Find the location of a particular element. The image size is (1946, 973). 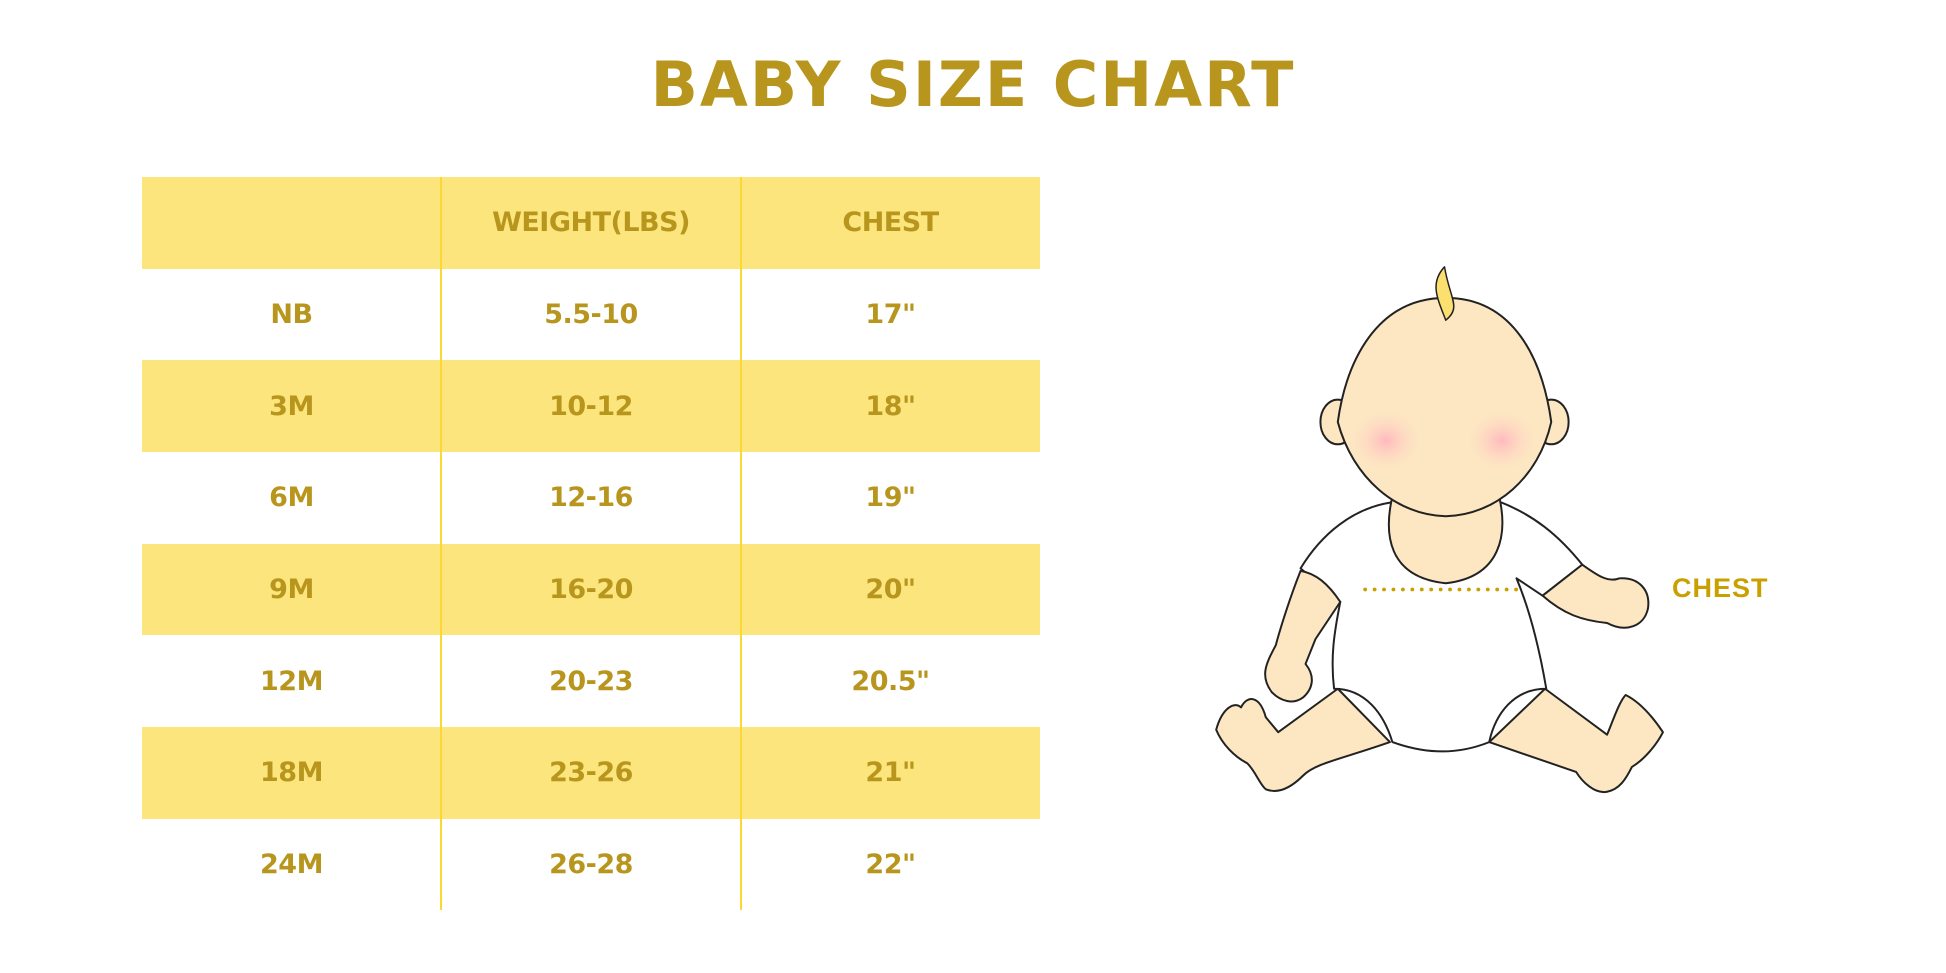

header-weight: WEIGHT(LBS) is located at coordinates (591, 223).